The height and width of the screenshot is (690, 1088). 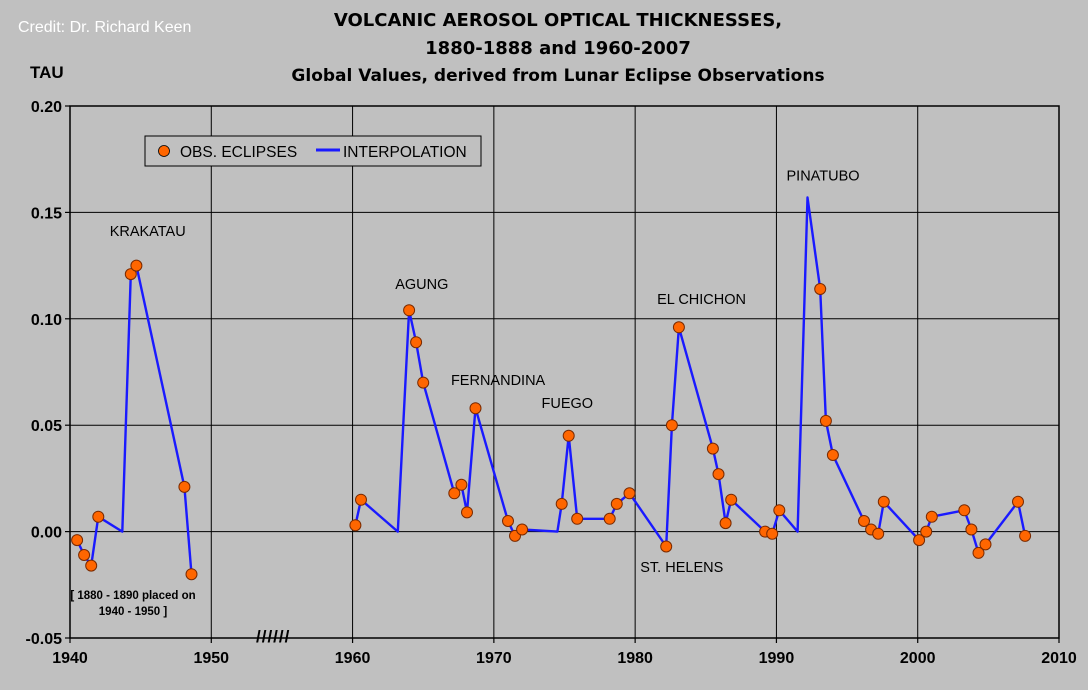 I want to click on axis-break-marks: //////, so click(x=273, y=636).